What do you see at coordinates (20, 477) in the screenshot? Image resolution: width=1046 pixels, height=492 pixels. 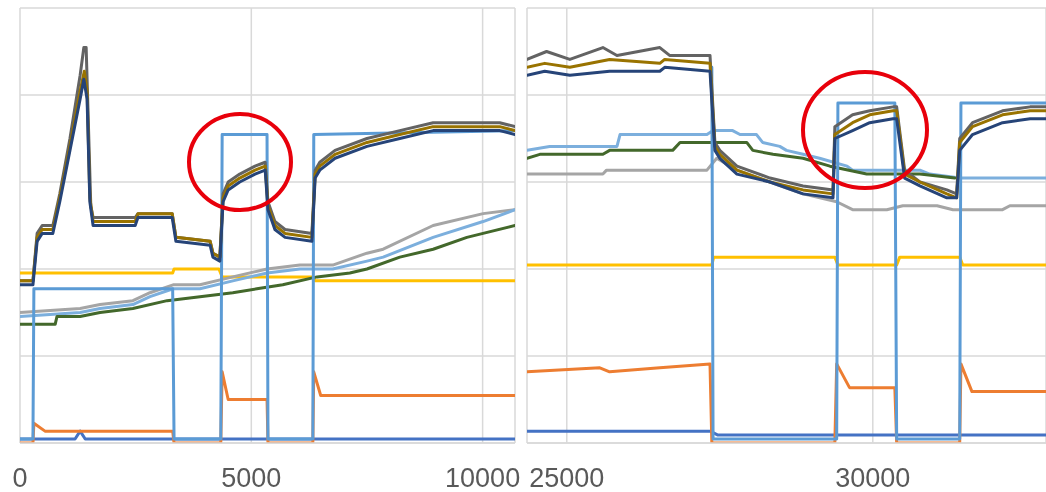 I see `x-tick-label: 0` at bounding box center [20, 477].